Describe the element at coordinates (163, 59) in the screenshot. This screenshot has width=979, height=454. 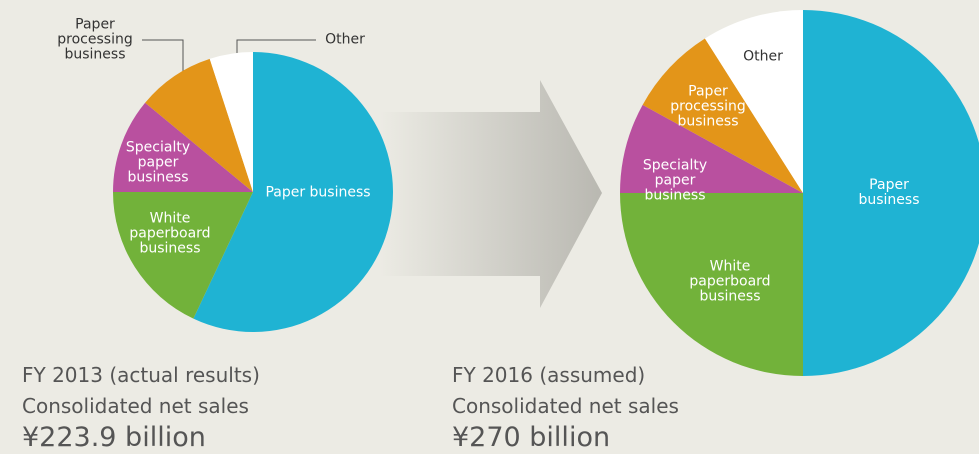
I see `leader-line` at that location.